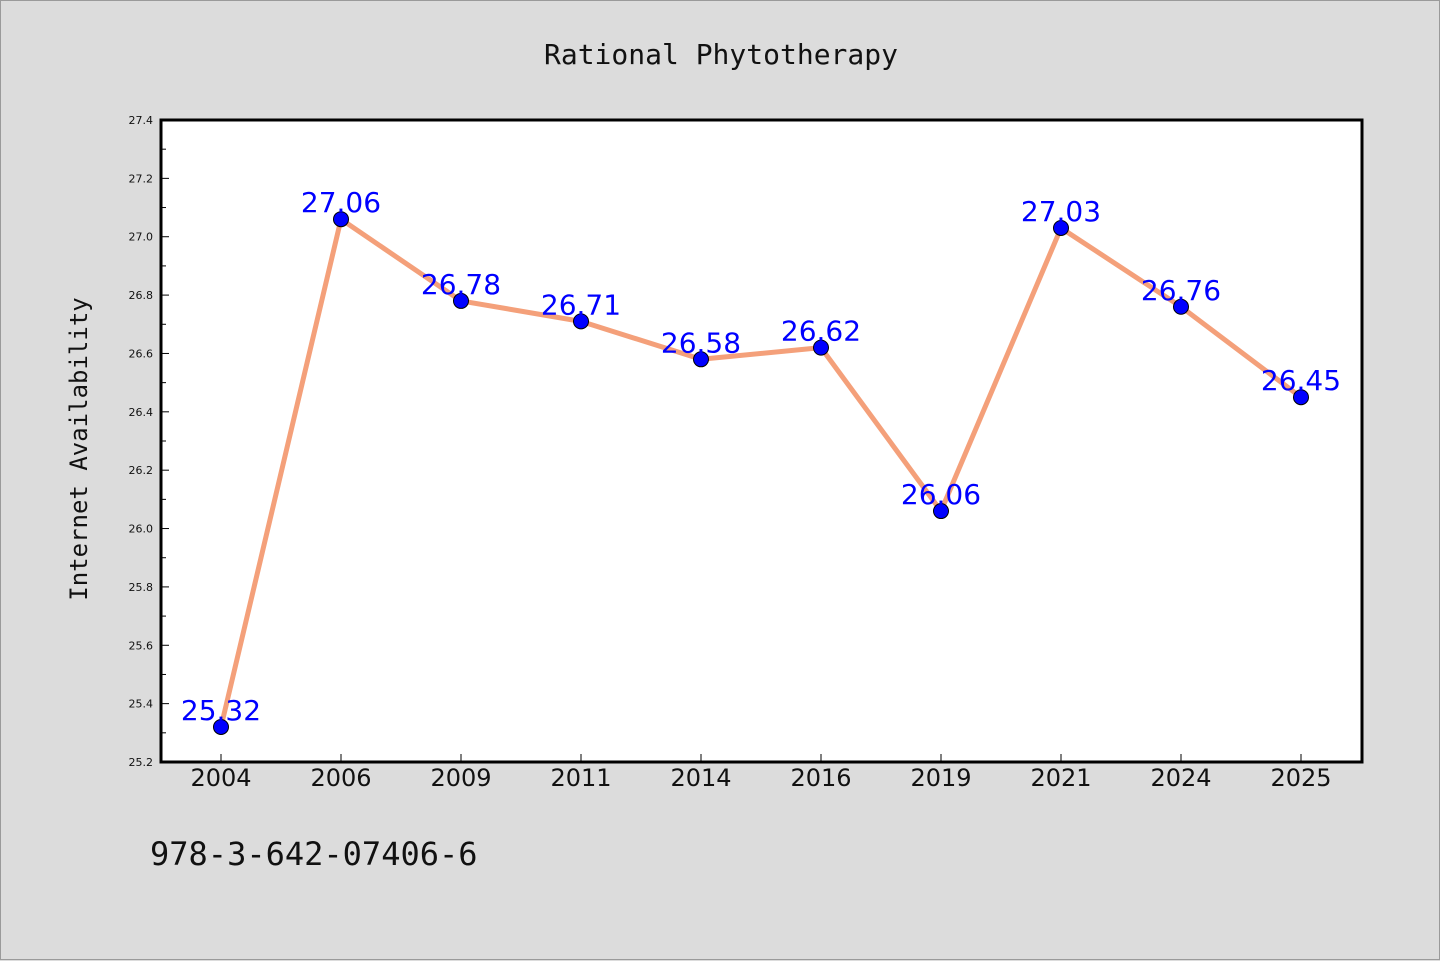 Image resolution: width=1440 pixels, height=961 pixels. I want to click on y-tick-label: 25.4, so click(141, 704).